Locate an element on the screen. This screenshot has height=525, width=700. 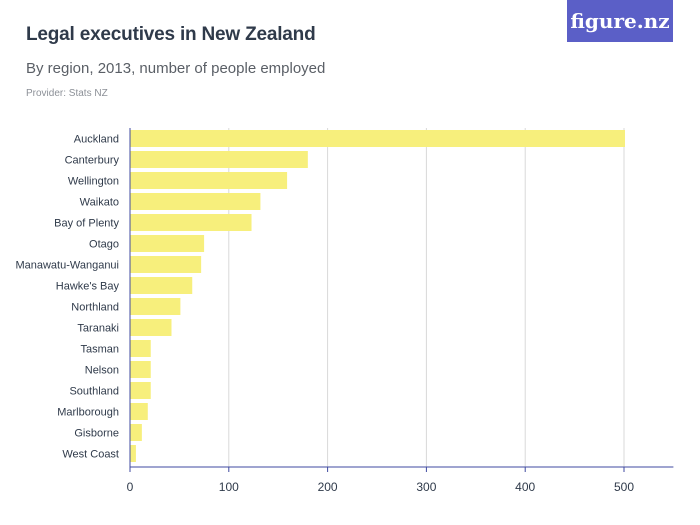
bar-auckland is located at coordinates (377, 138).